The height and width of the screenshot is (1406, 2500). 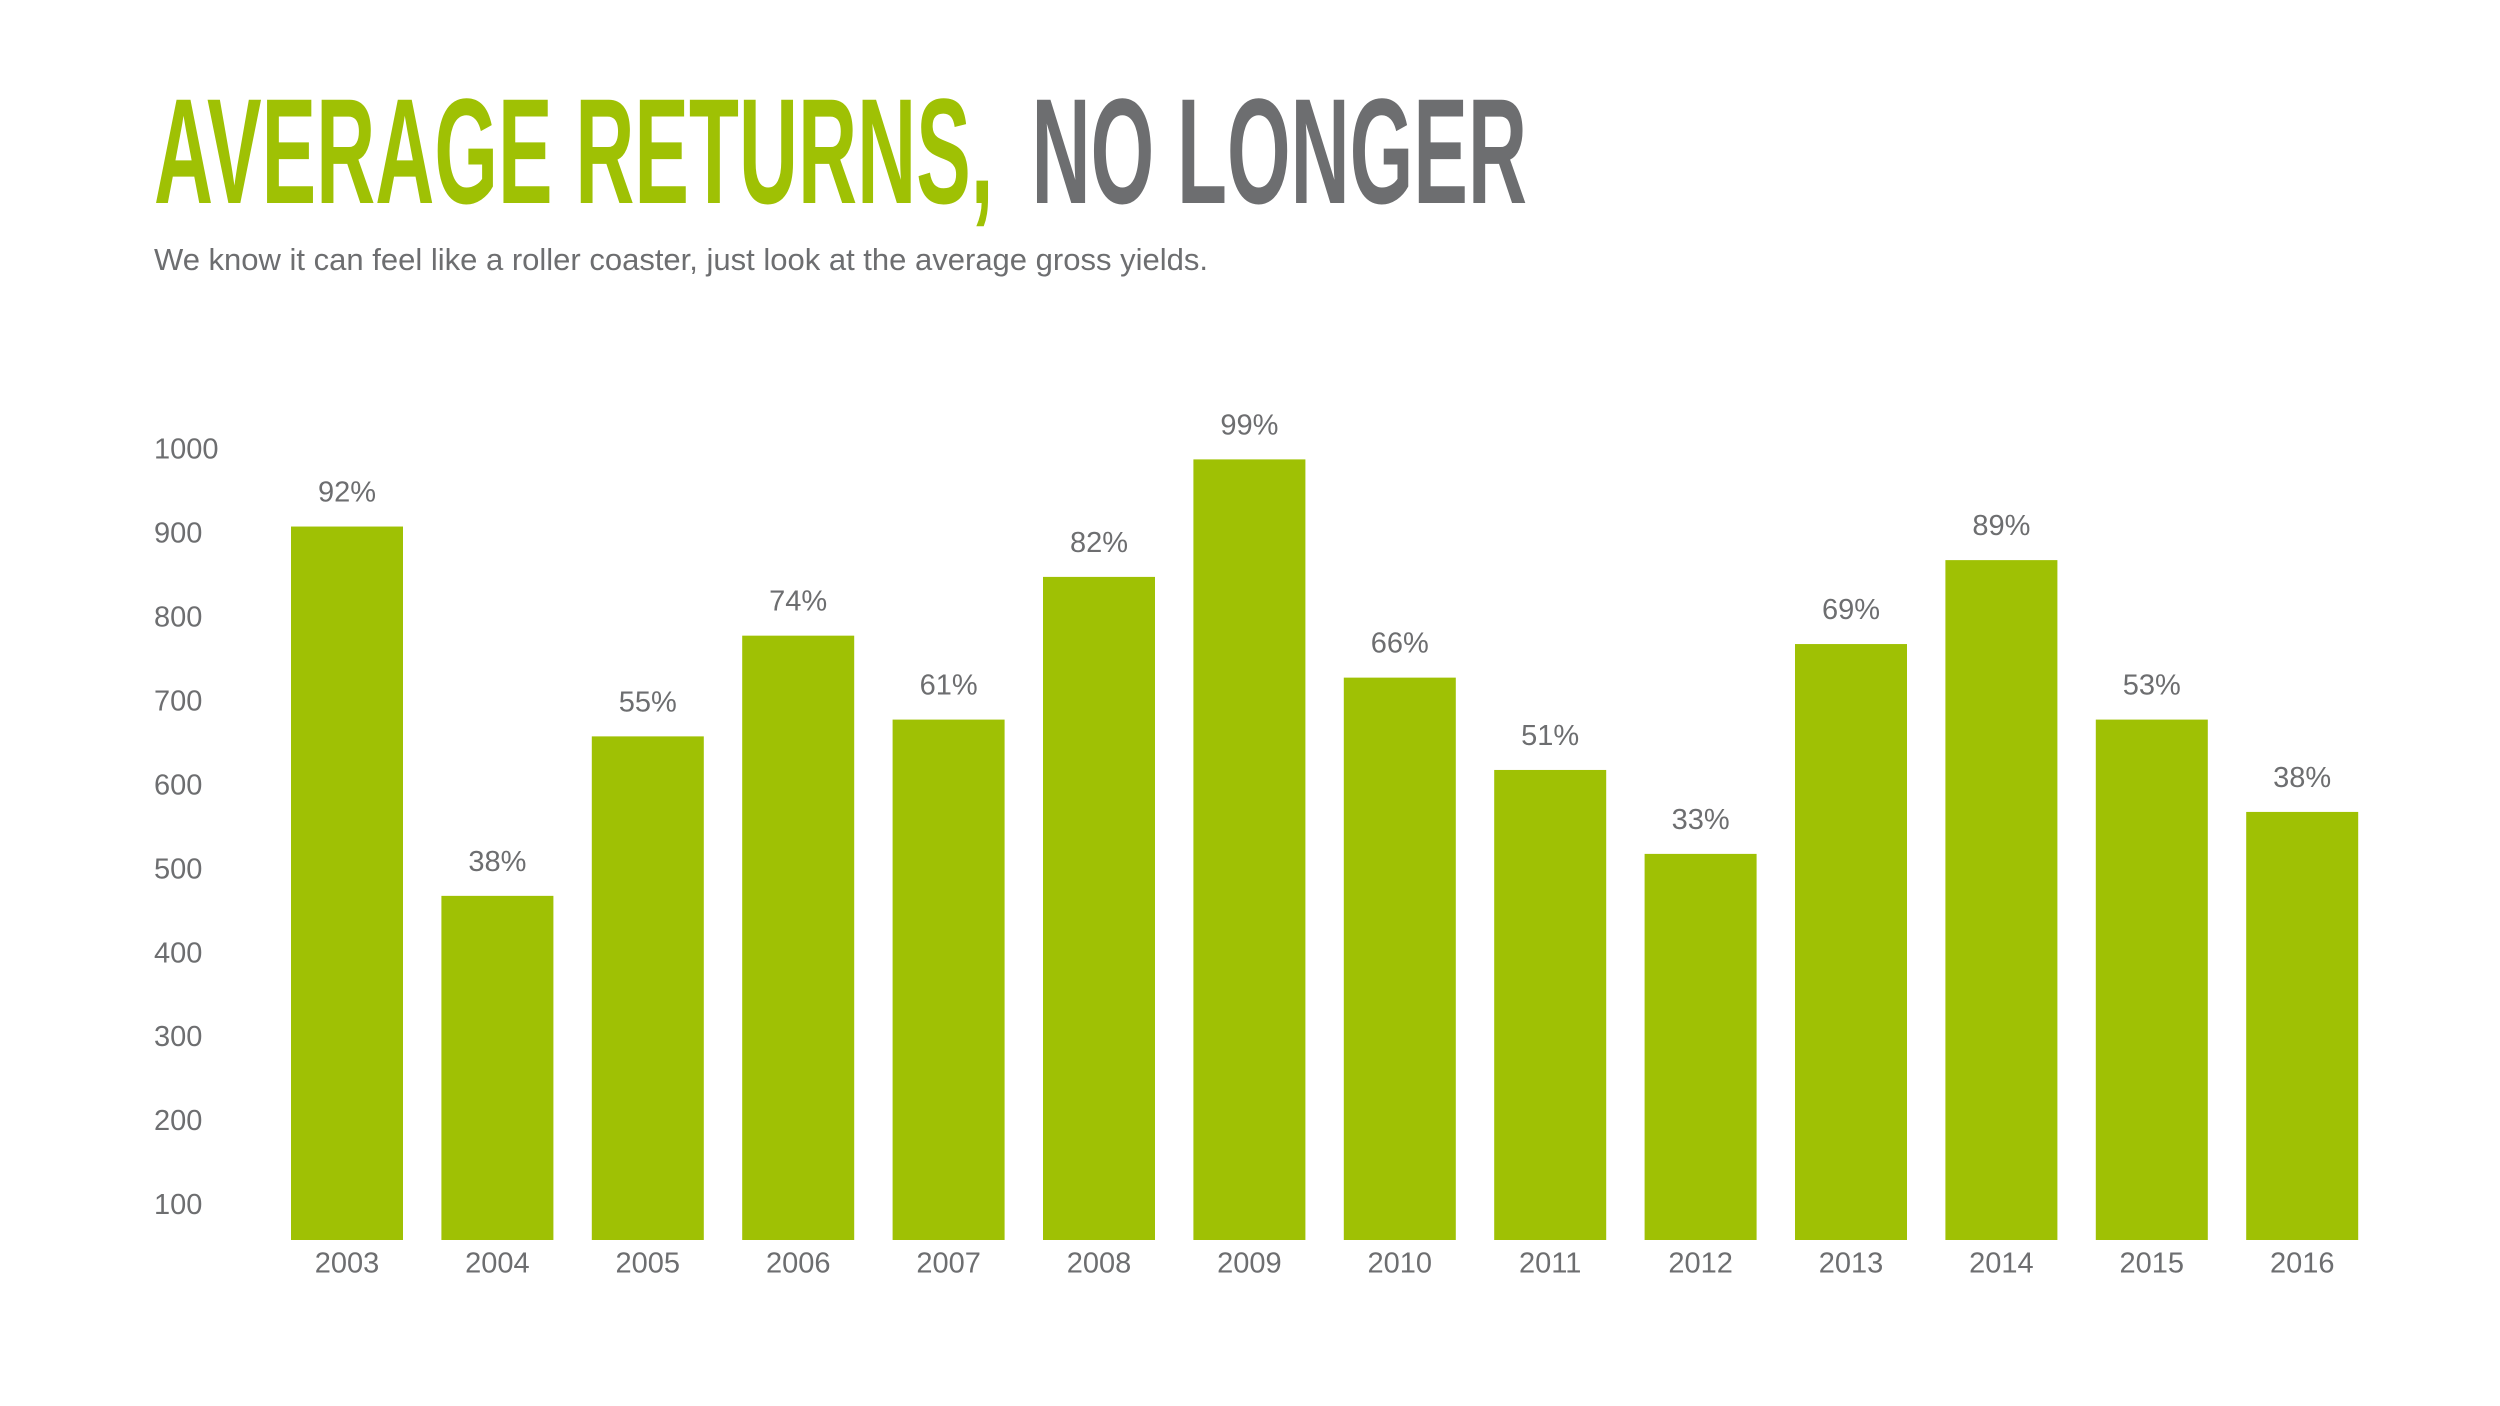 What do you see at coordinates (1550, 736) in the screenshot?
I see `bar-annotation: 51%` at bounding box center [1550, 736].